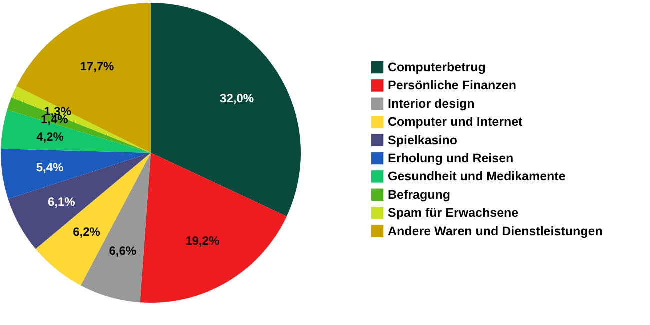 The height and width of the screenshot is (325, 650). I want to click on data-label: 4,2%, so click(50, 137).